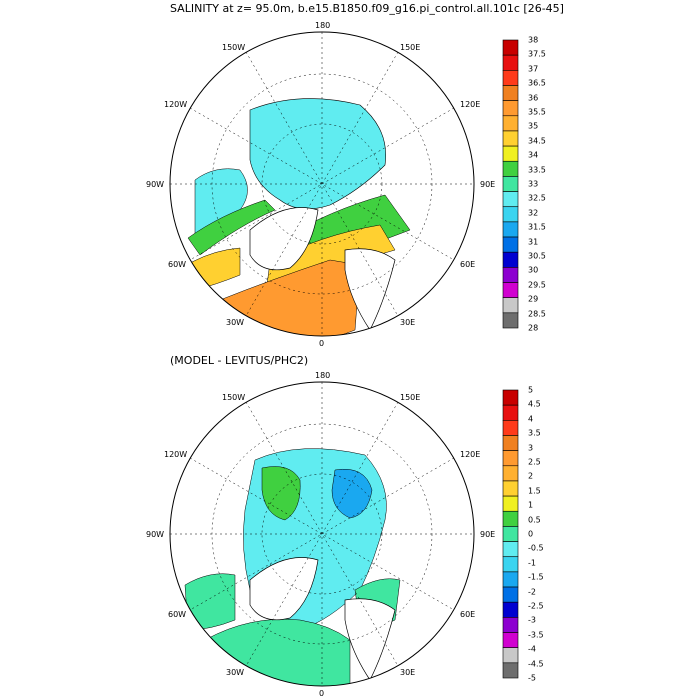  Describe the element at coordinates (536, 606) in the screenshot. I see `colorbar-tick-label: -2.5` at that location.